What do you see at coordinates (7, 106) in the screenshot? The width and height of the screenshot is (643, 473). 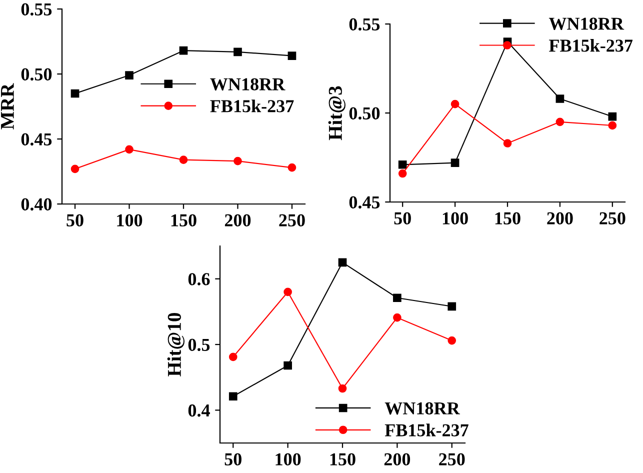 I see `y-axis-title: MRR` at bounding box center [7, 106].